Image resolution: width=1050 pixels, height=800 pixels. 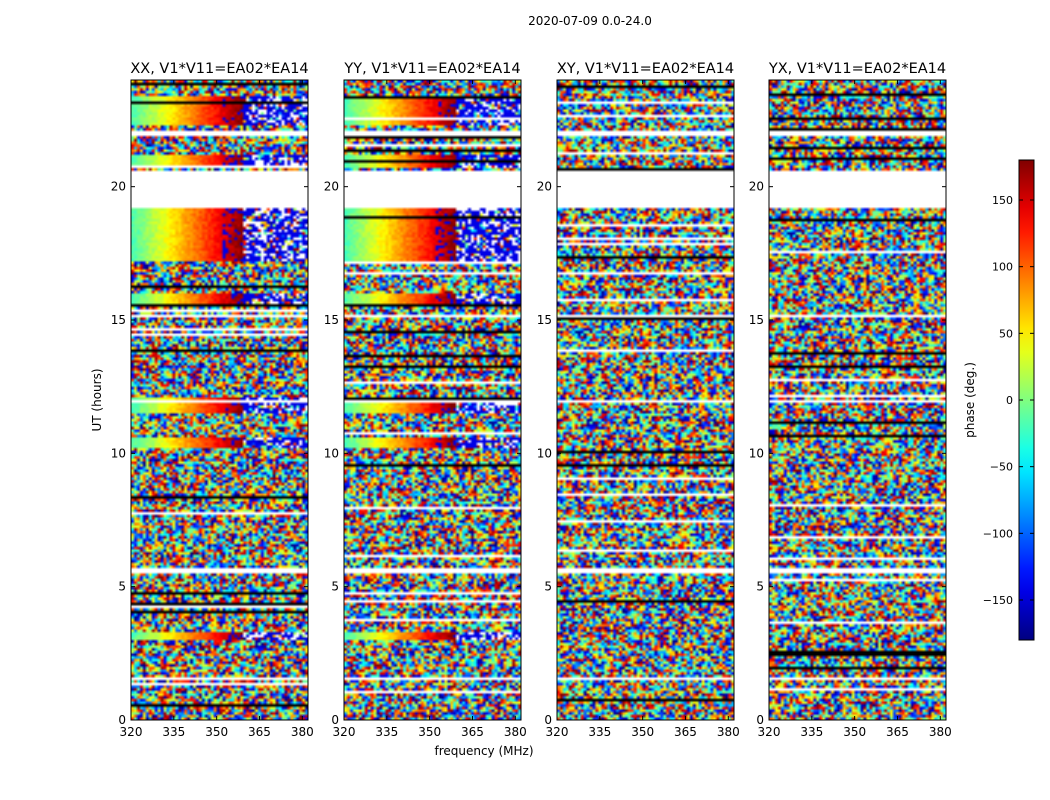 I want to click on figure-suptitle: 2020-07-09 0.0-24.0, so click(x=590, y=21).